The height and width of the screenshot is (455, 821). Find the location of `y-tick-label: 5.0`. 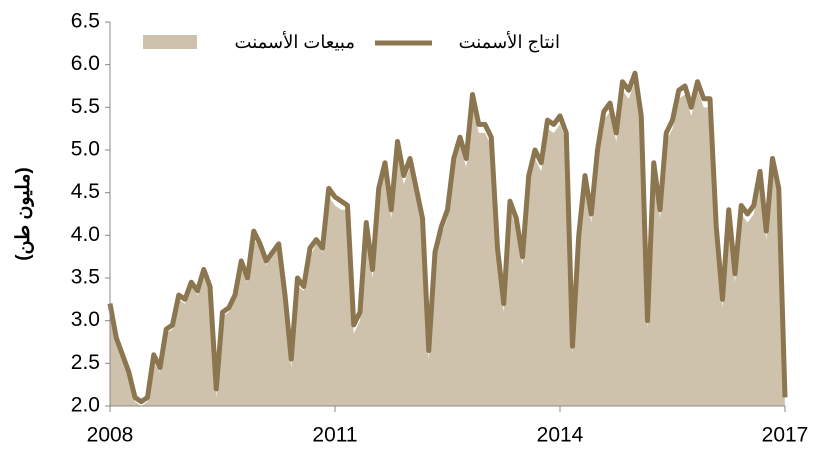

y-tick-label: 5.0 is located at coordinates (85, 149).